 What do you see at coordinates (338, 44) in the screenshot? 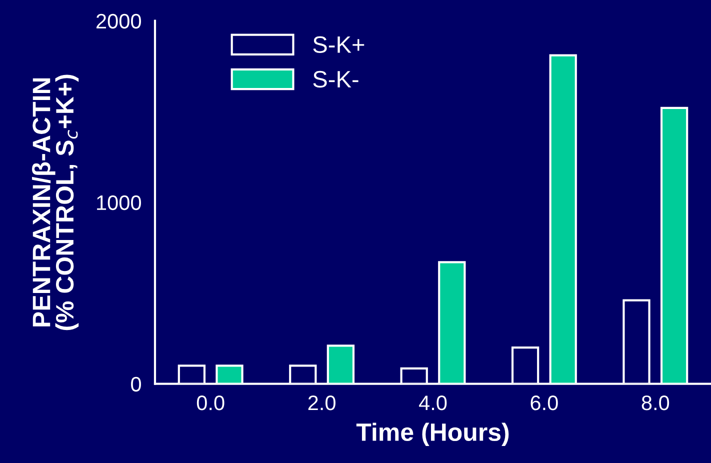
I see `legend-label: S-K+` at bounding box center [338, 44].